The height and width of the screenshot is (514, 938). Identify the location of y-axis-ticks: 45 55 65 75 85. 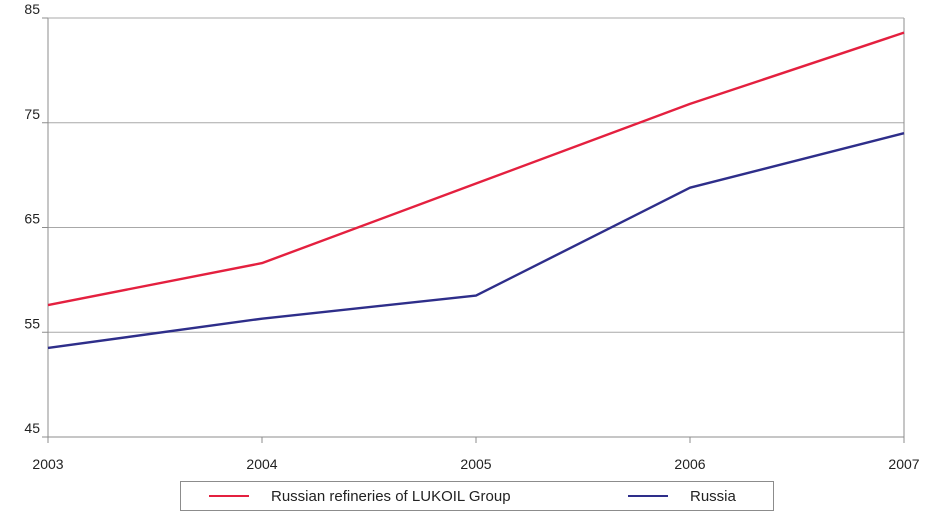
(36, 219).